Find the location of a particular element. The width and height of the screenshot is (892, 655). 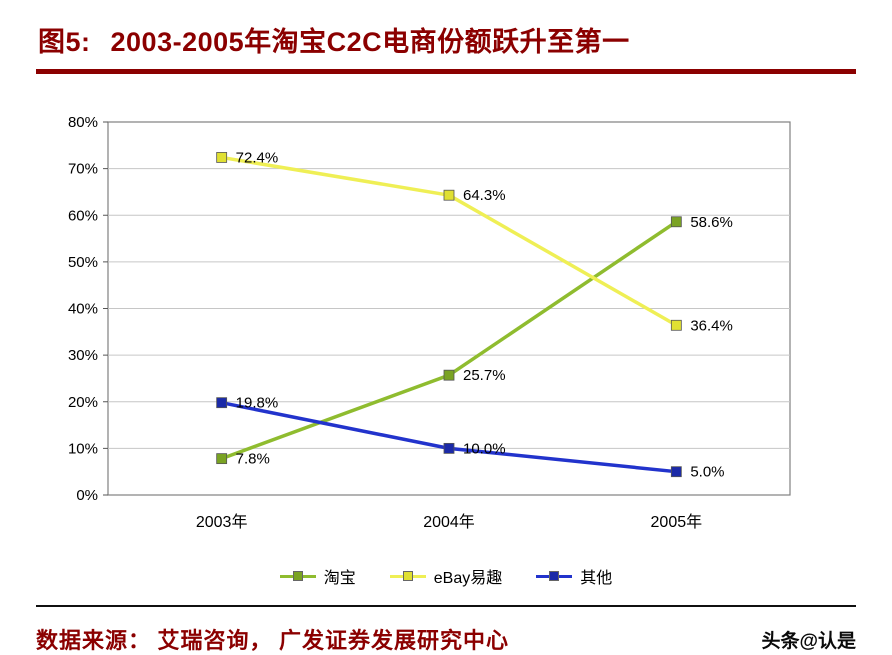

data-label: 25.7% is located at coordinates (484, 375).